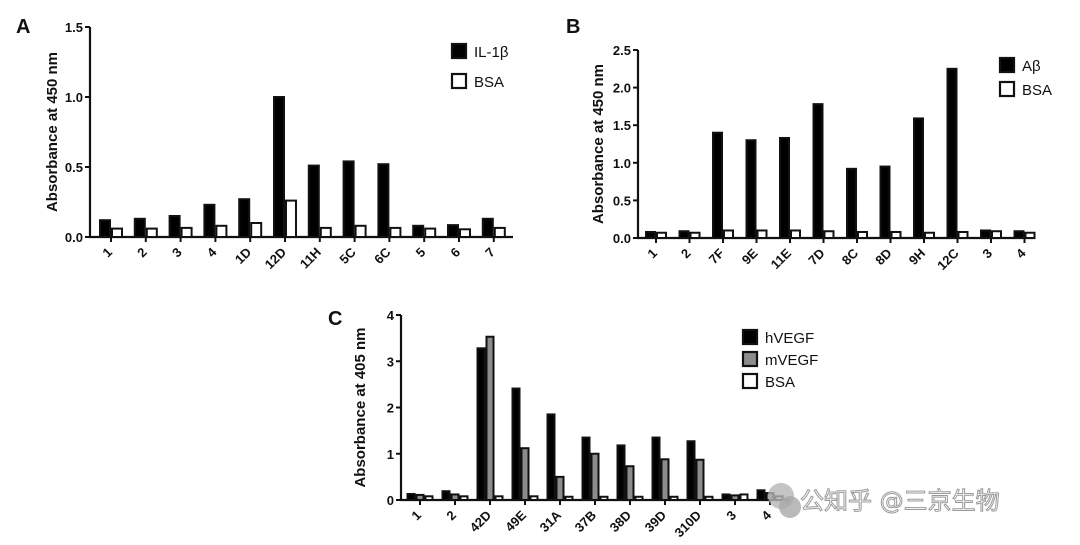 Image resolution: width=1080 pixels, height=545 pixels. I want to click on panel-a-x-tick-label: 1, so click(107, 253).